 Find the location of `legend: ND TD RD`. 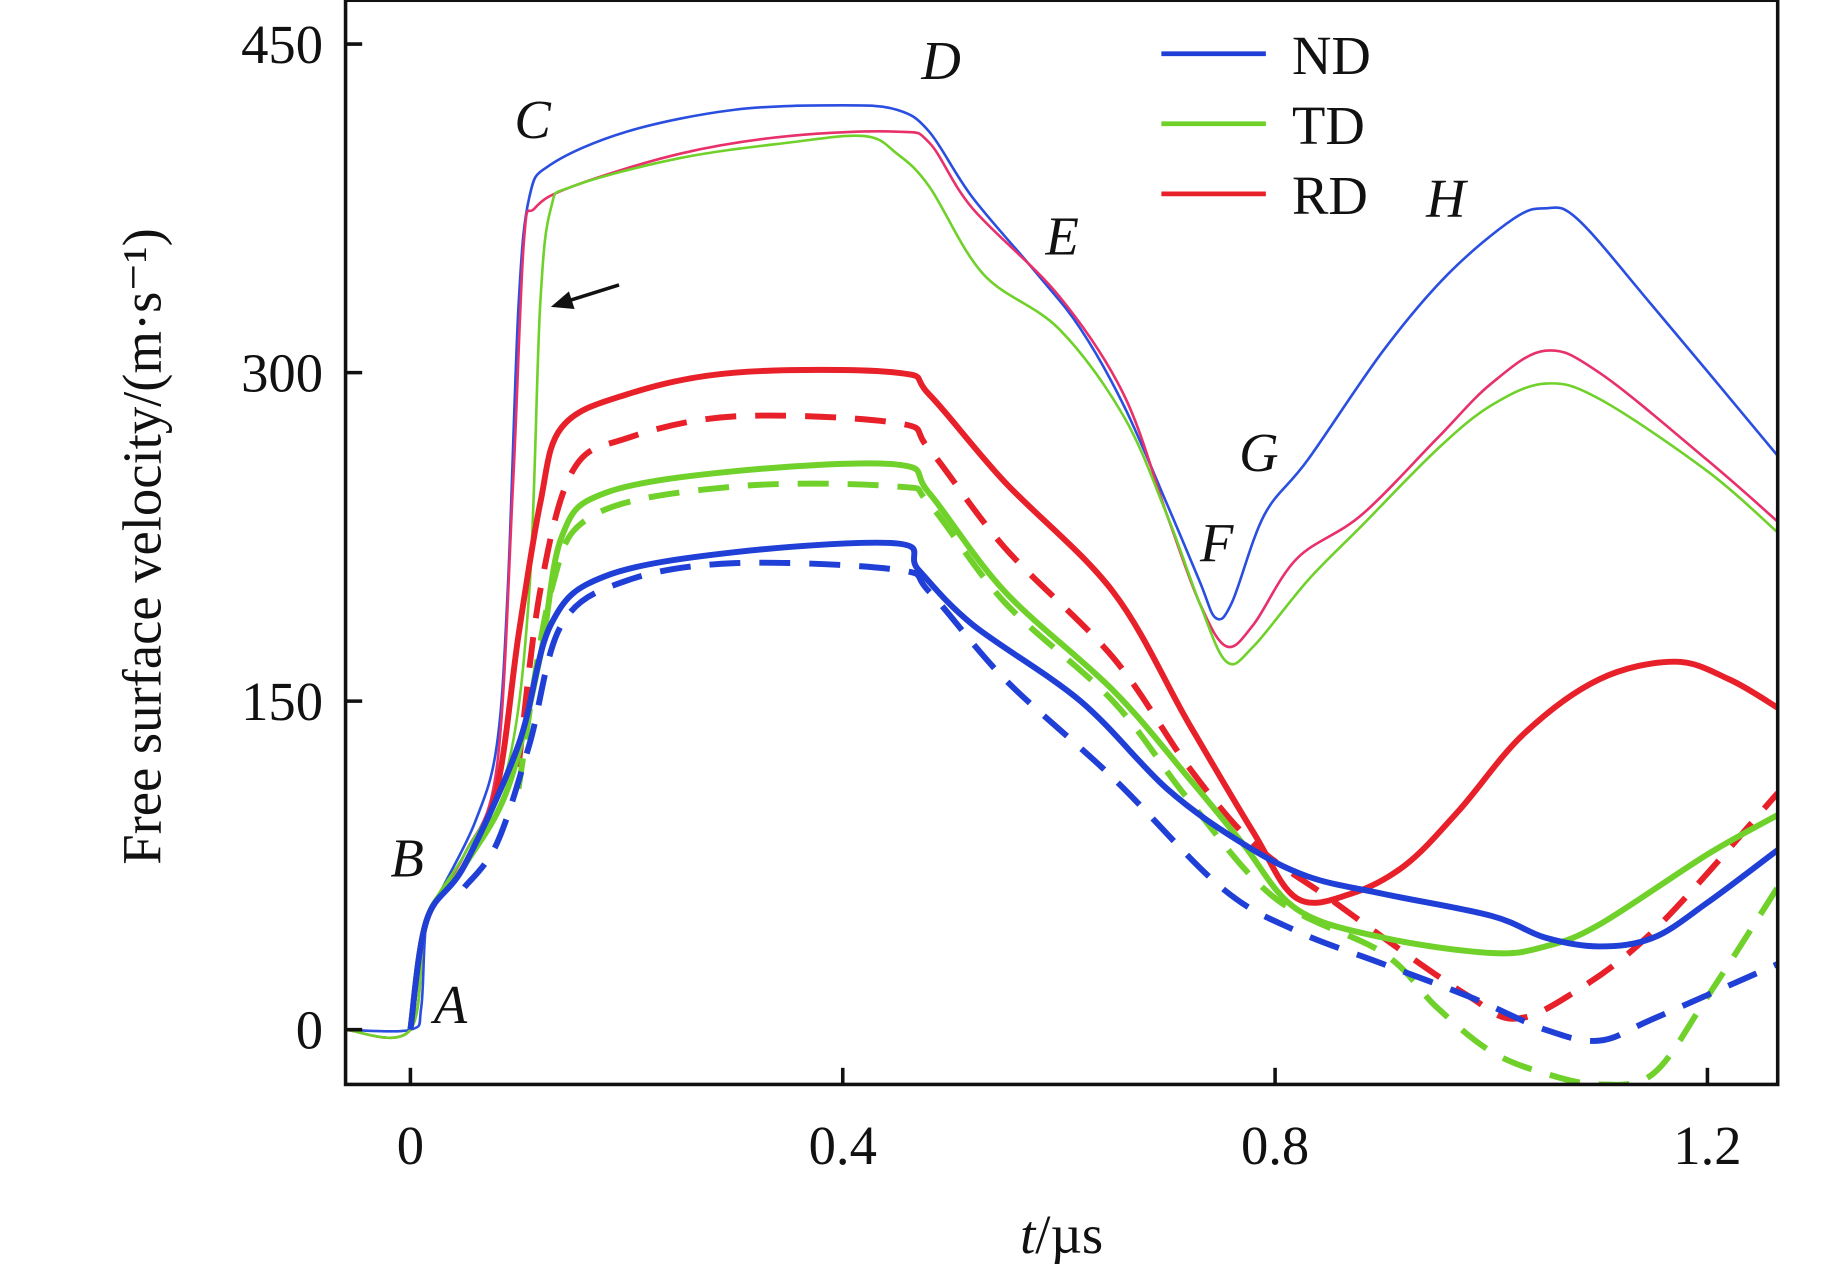

legend: ND TD RD is located at coordinates (1266, 125).